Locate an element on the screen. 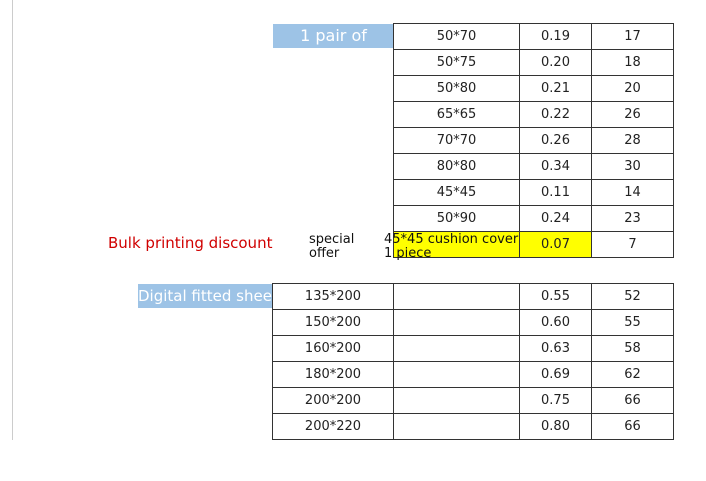 Image resolution: width=706 pixels, height=481 pixels. table-cell: 17 is located at coordinates (632, 36).